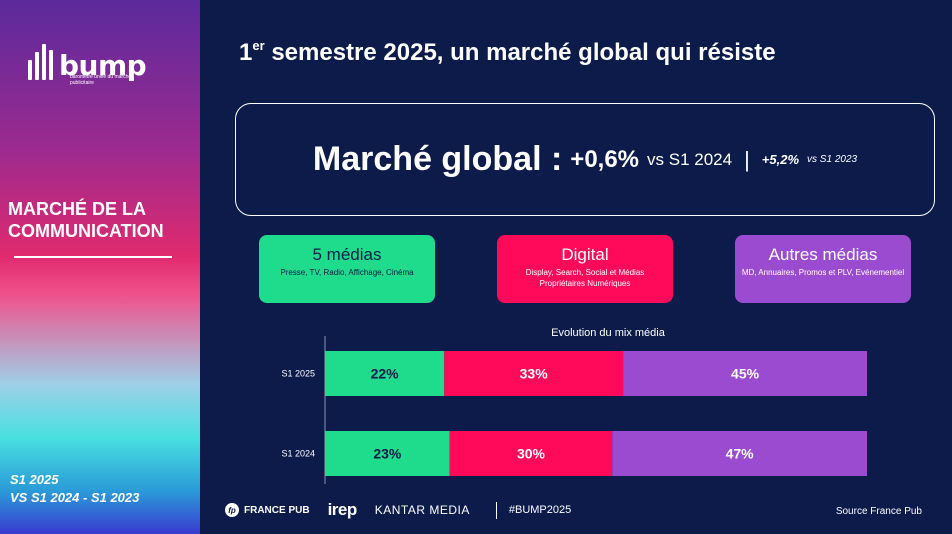 The image size is (952, 534). What do you see at coordinates (422, 510) in the screenshot?
I see `kantar-media-logo: KANTAR MEDIA` at bounding box center [422, 510].